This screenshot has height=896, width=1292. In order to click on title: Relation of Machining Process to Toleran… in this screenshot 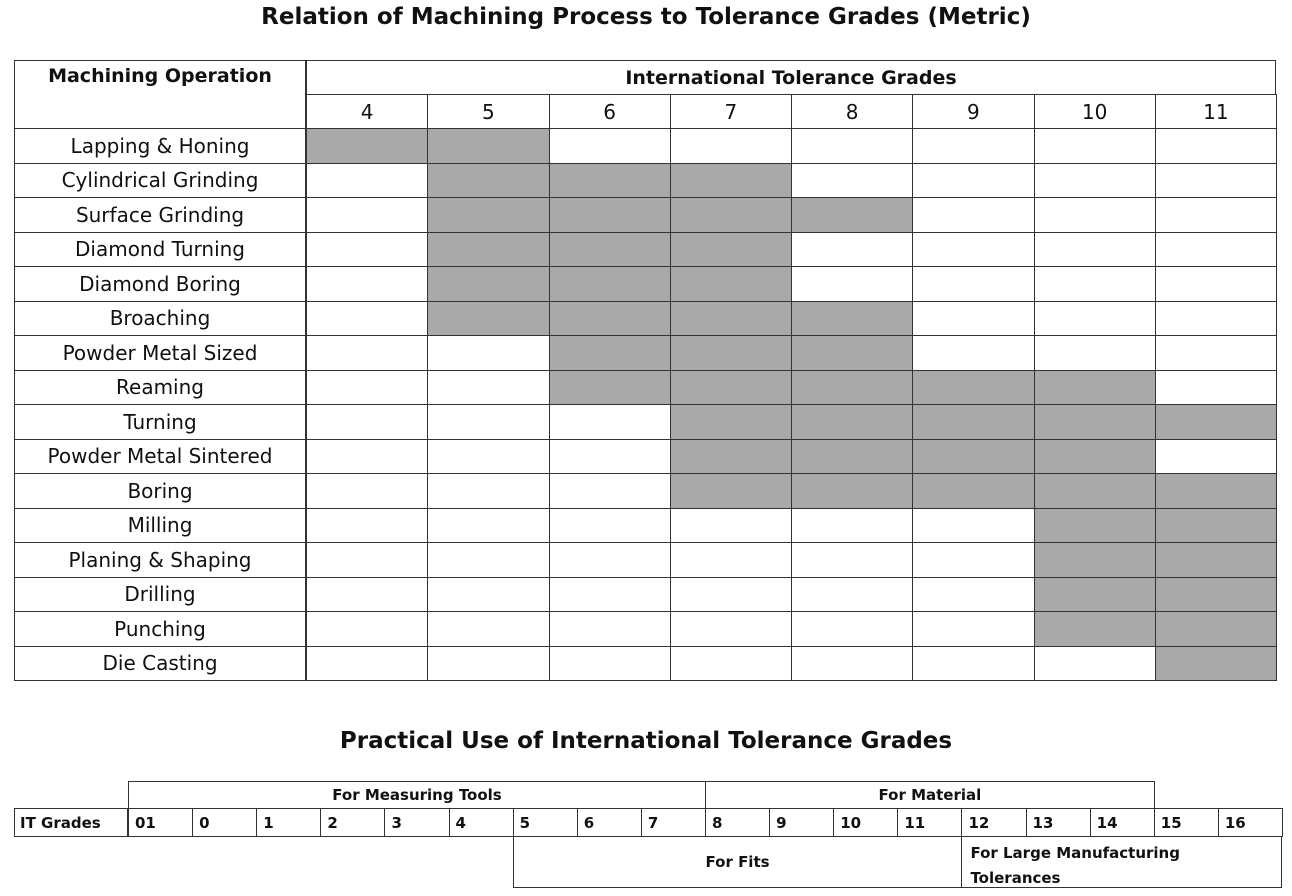, I will do `click(646, 17)`.